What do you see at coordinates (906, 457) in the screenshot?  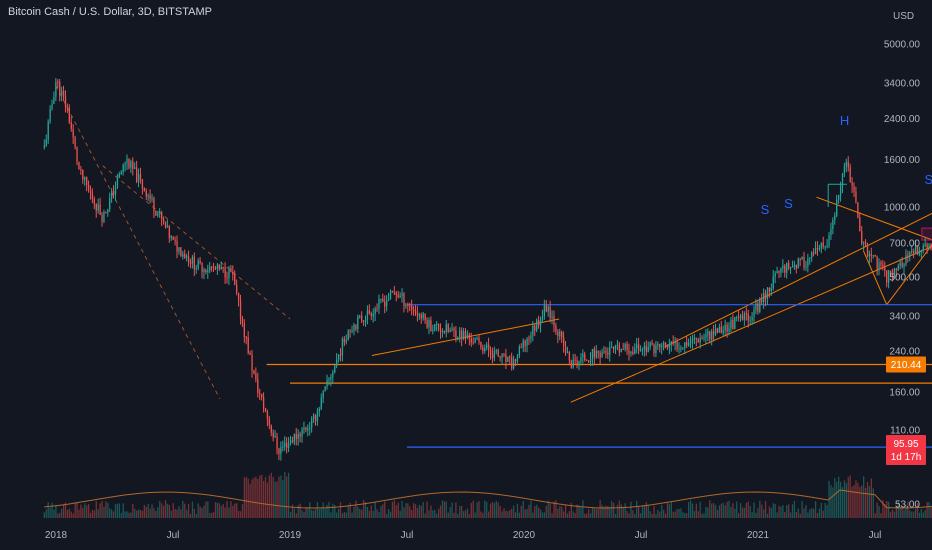 I see `countdown-label: 1d 17h` at bounding box center [906, 457].